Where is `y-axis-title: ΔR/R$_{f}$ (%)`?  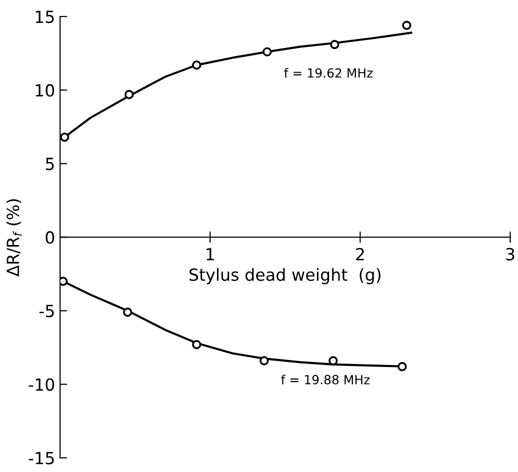 y-axis-title: ΔR/R$_{f}$ (%) is located at coordinates (14, 237).